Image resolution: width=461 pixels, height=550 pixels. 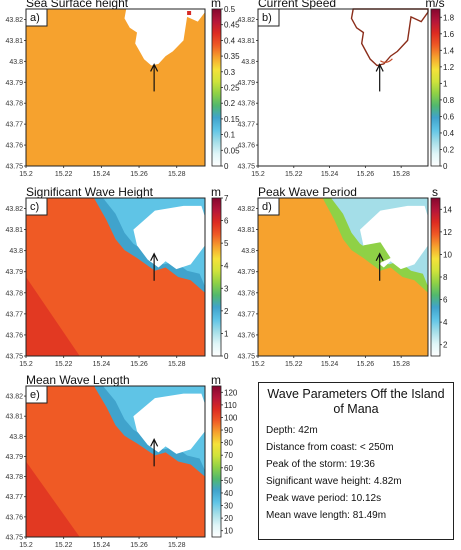 What do you see at coordinates (228, 531) in the screenshot?
I see `cb-tick-4-0: 10` at bounding box center [228, 531].